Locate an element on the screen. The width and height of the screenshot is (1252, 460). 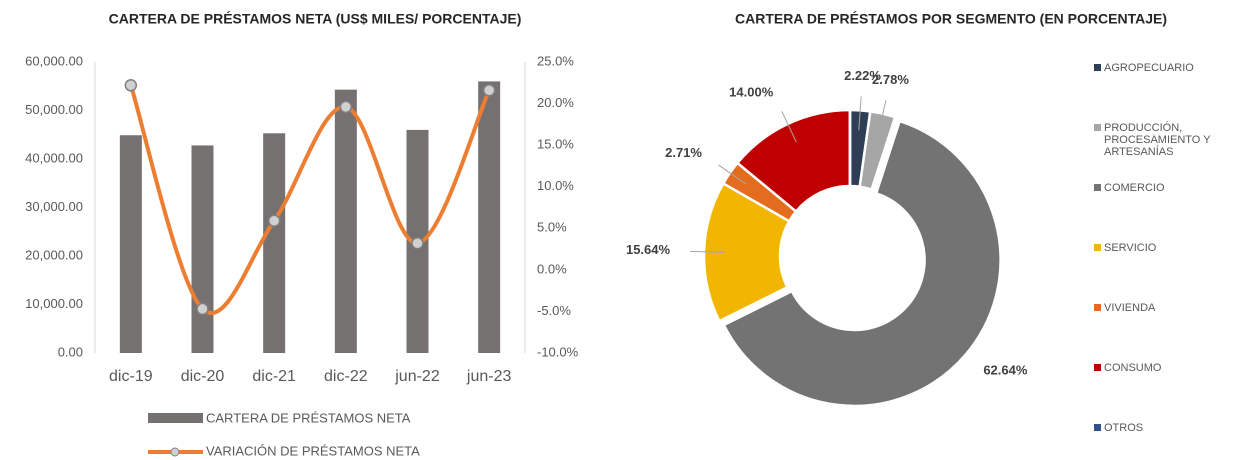
data-label: 2.78% is located at coordinates (890, 79).